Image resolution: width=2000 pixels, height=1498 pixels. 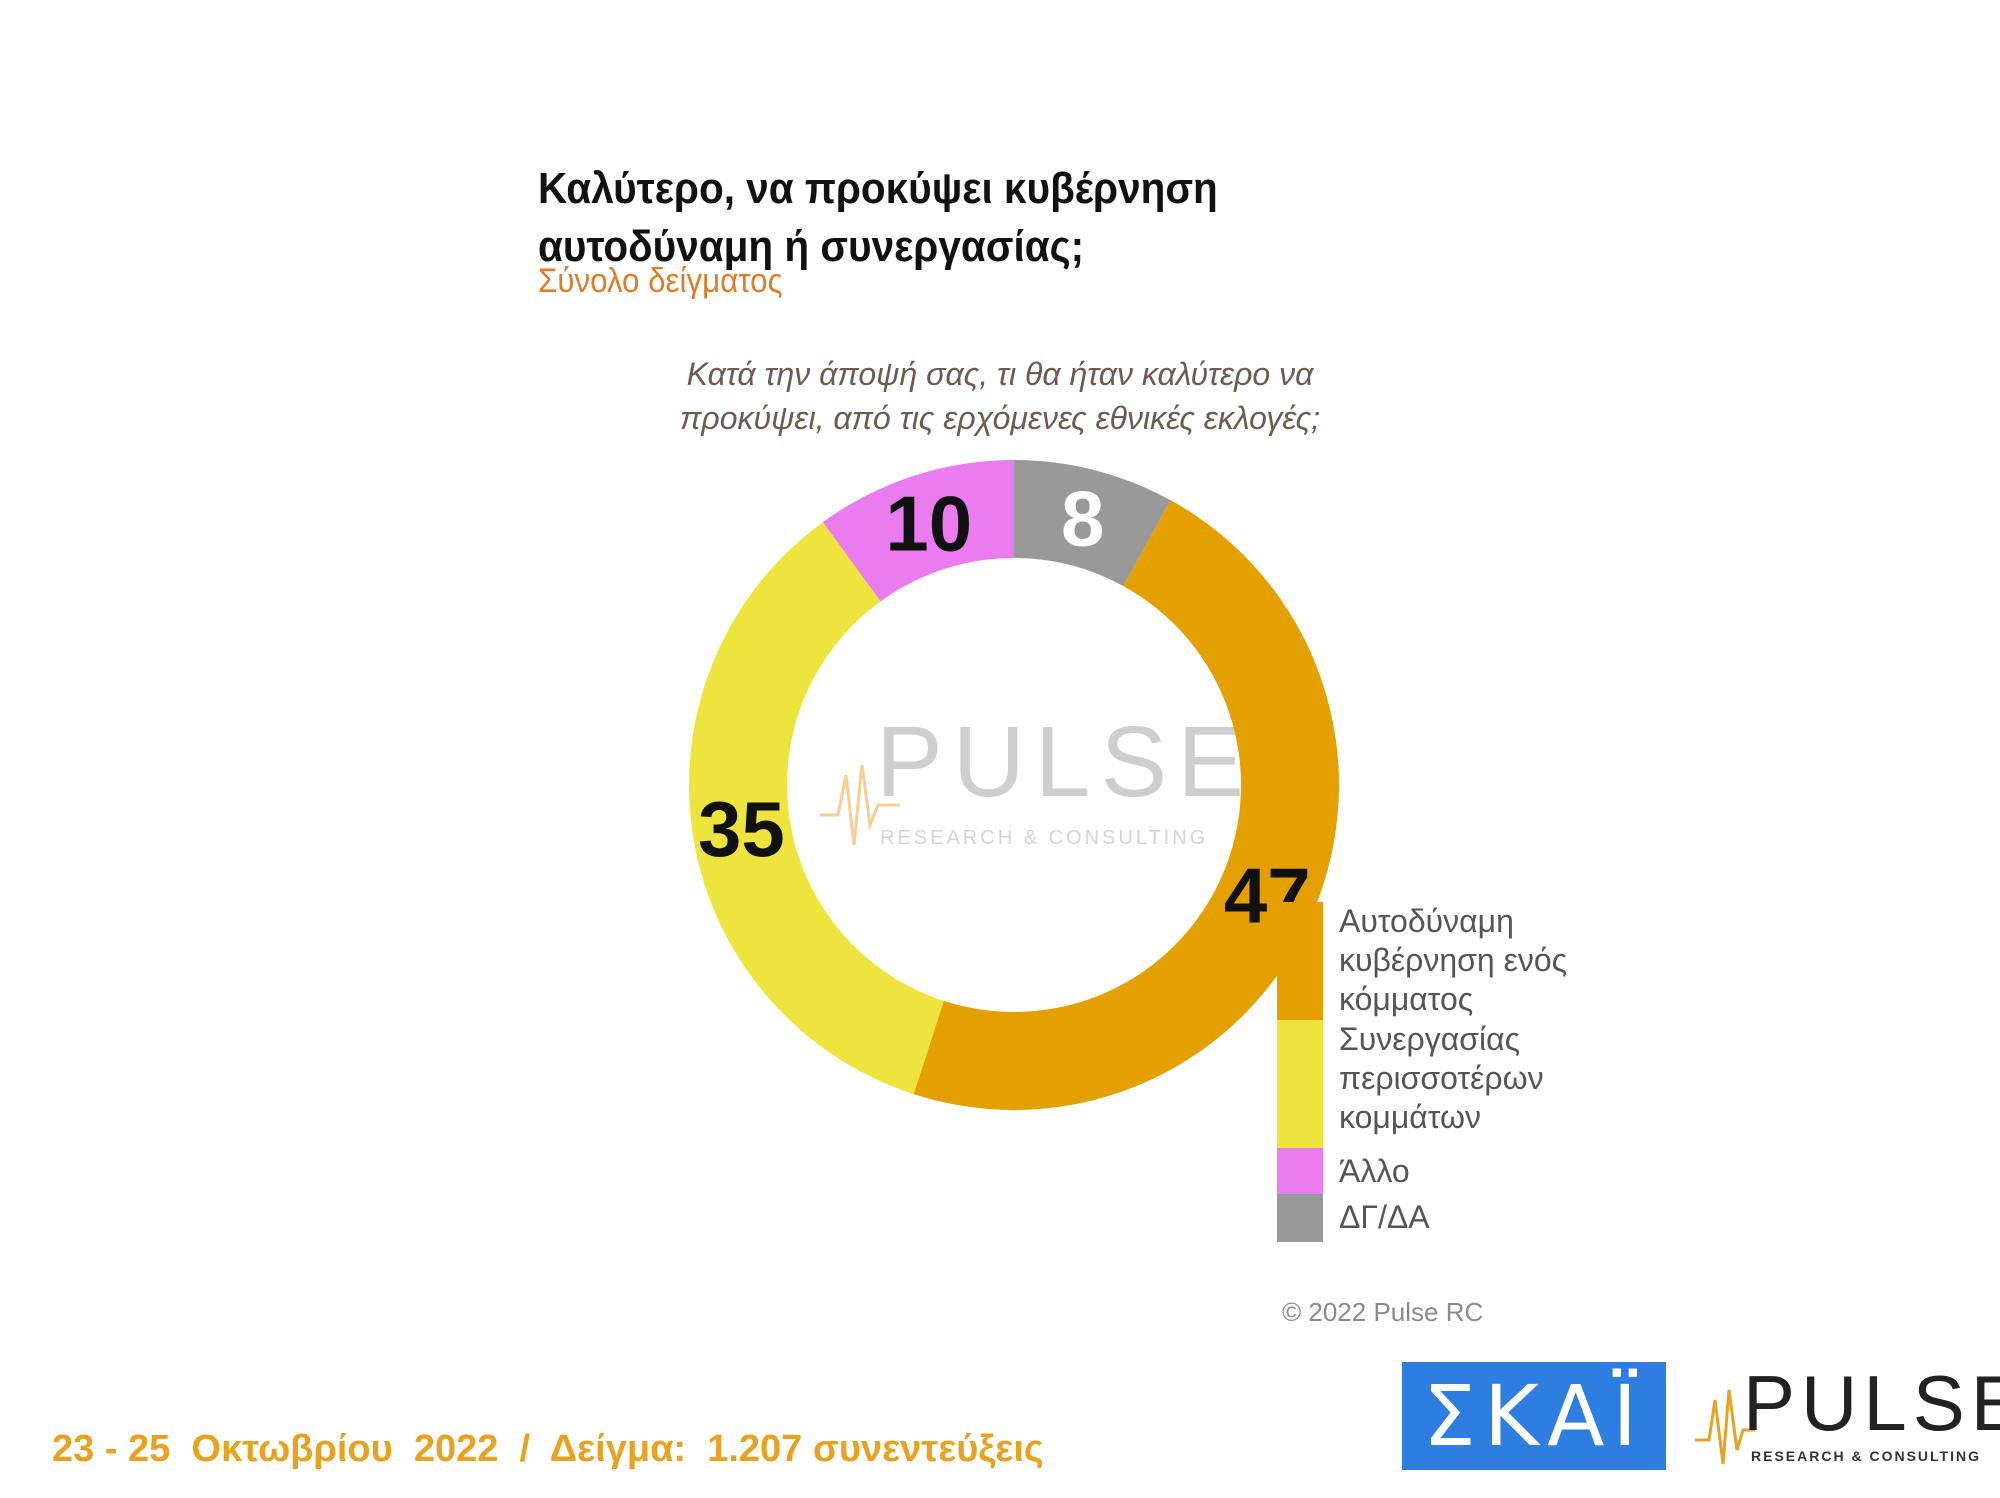 What do you see at coordinates (1082, 519) in the screenshot?
I see `data-label-dg-da: 8` at bounding box center [1082, 519].